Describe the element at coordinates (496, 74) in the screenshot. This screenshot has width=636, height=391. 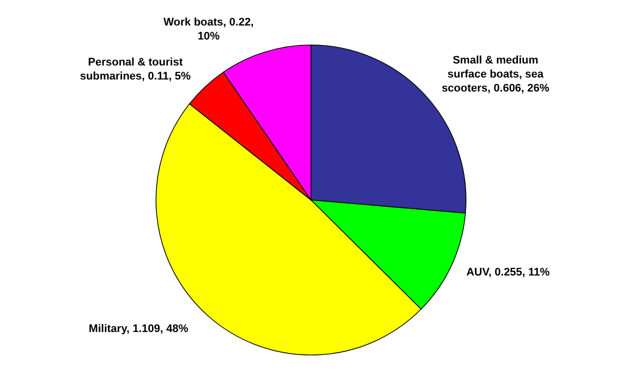
I see `slice-label: Small & medium surface boats, sea scooters, 0.606, 26%` at that location.